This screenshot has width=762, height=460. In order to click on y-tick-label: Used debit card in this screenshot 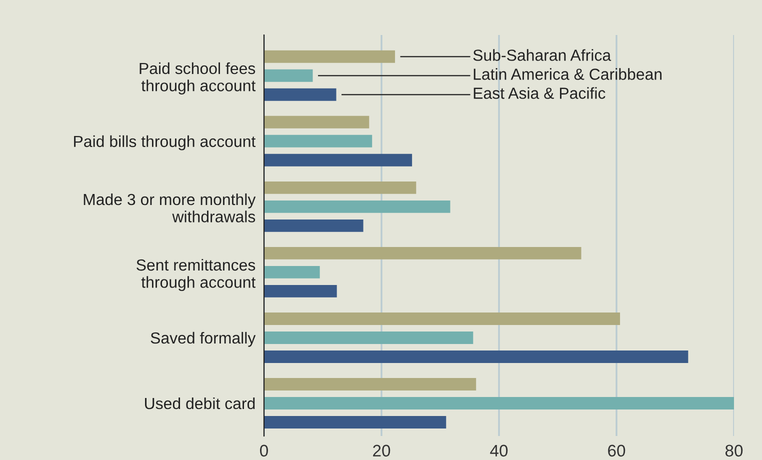, I will do `click(200, 403)`.